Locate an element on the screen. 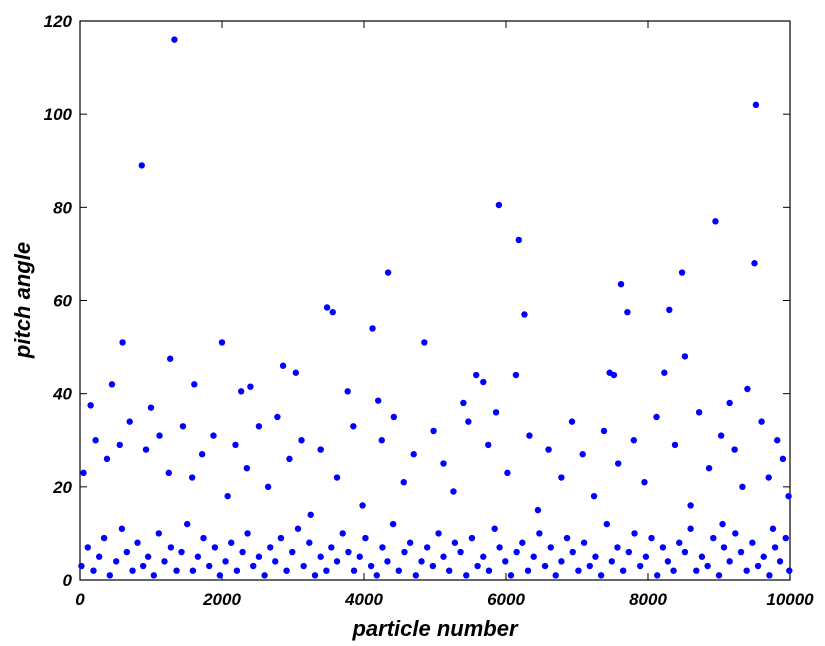 The height and width of the screenshot is (646, 825). y-tick-label: 20 is located at coordinates (62, 487).